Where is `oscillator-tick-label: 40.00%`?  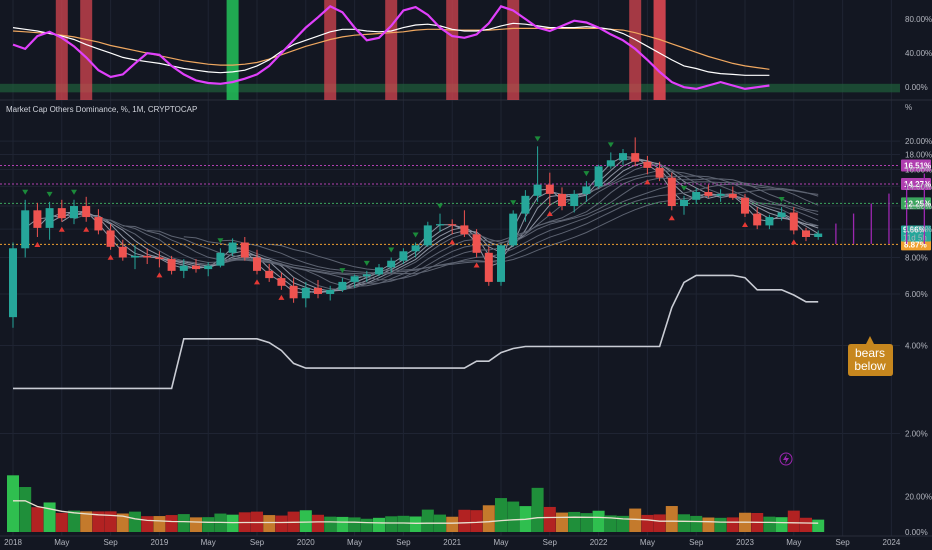 oscillator-tick-label: 40.00% is located at coordinates (918, 53).